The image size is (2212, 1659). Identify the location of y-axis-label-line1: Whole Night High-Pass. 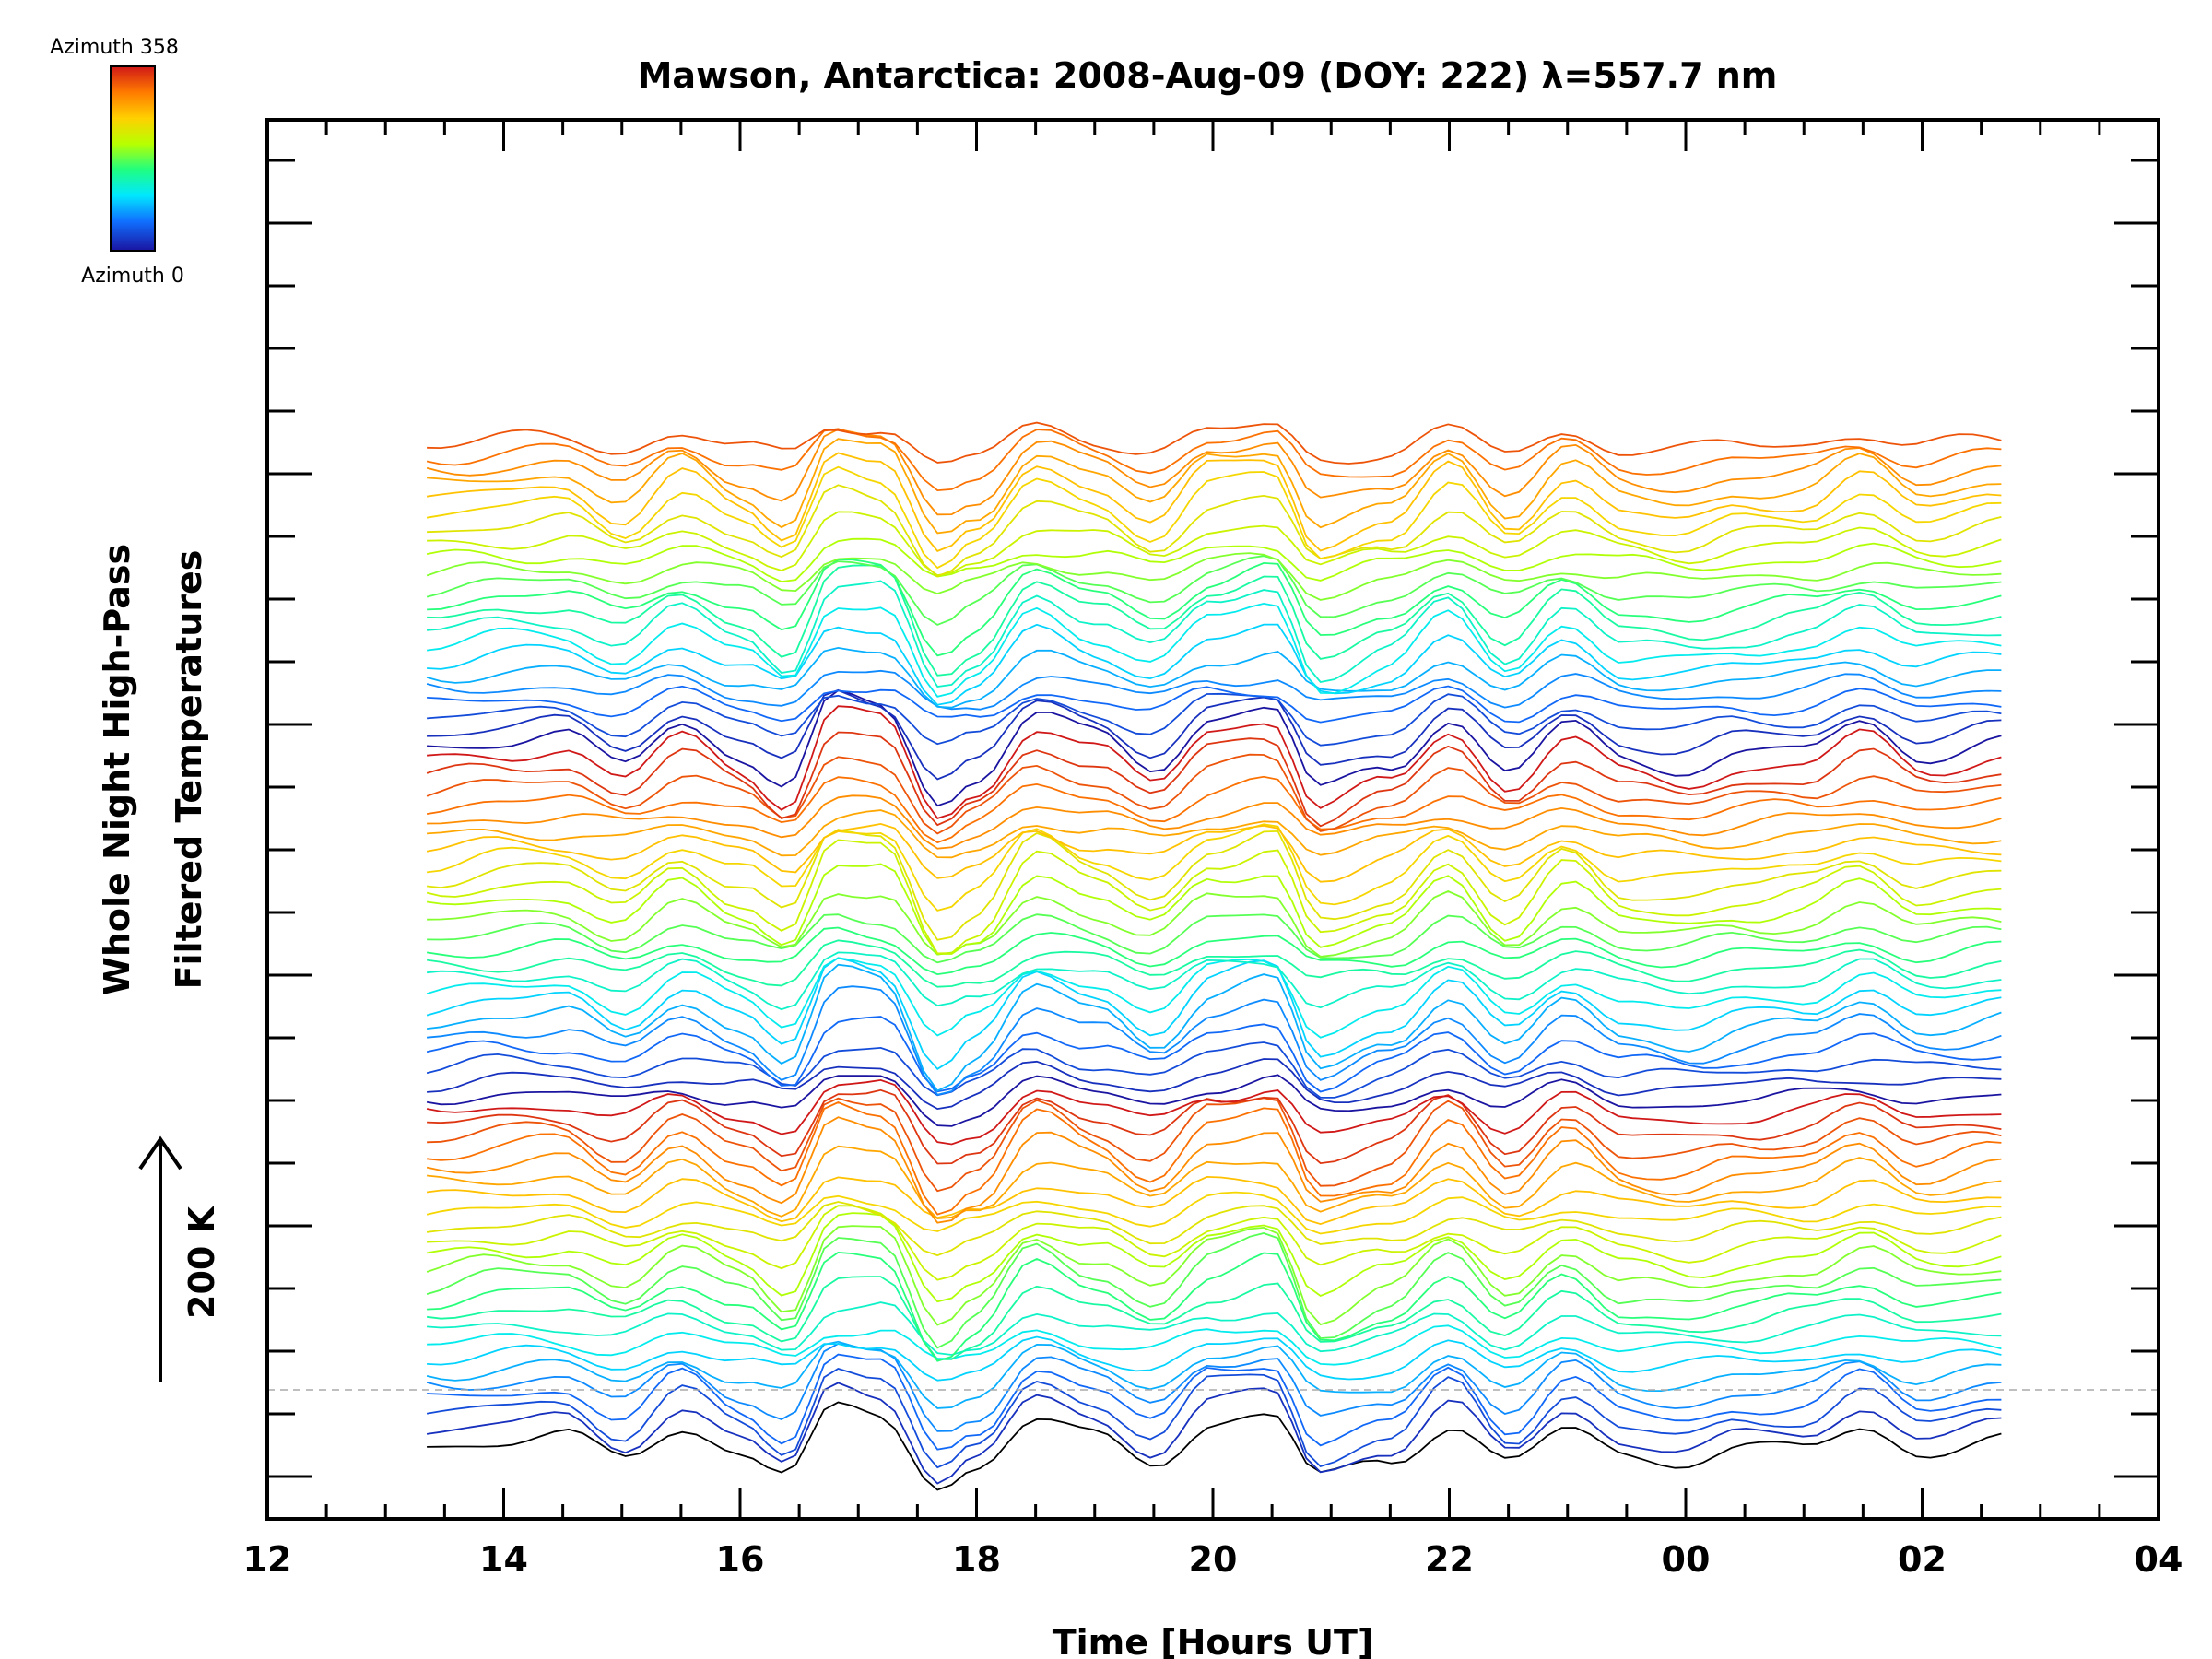
(117, 769).